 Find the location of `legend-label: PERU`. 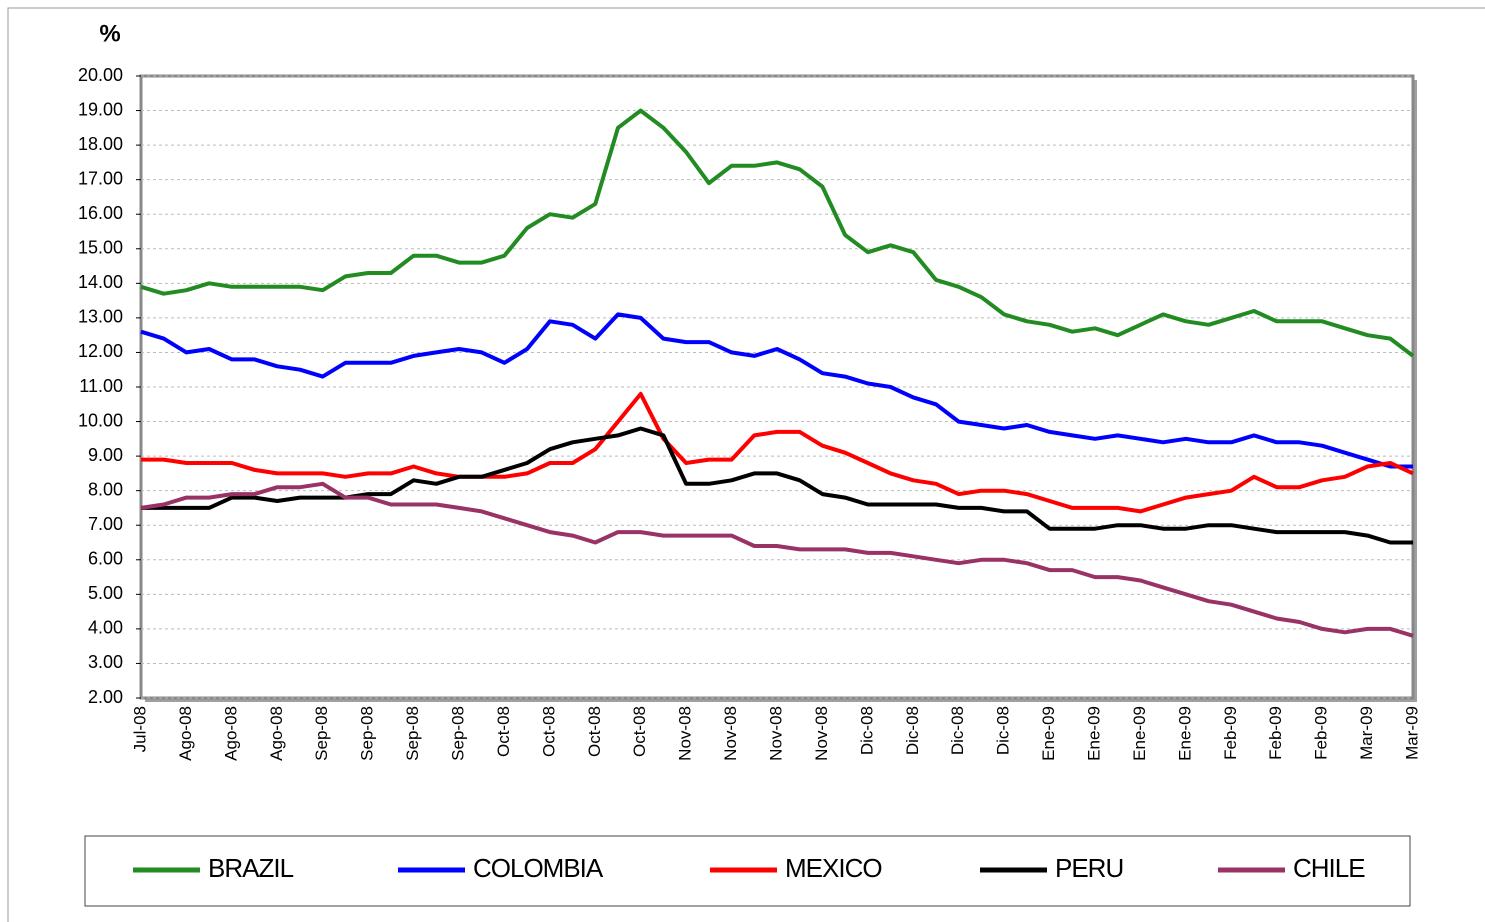

legend-label: PERU is located at coordinates (1089, 868).